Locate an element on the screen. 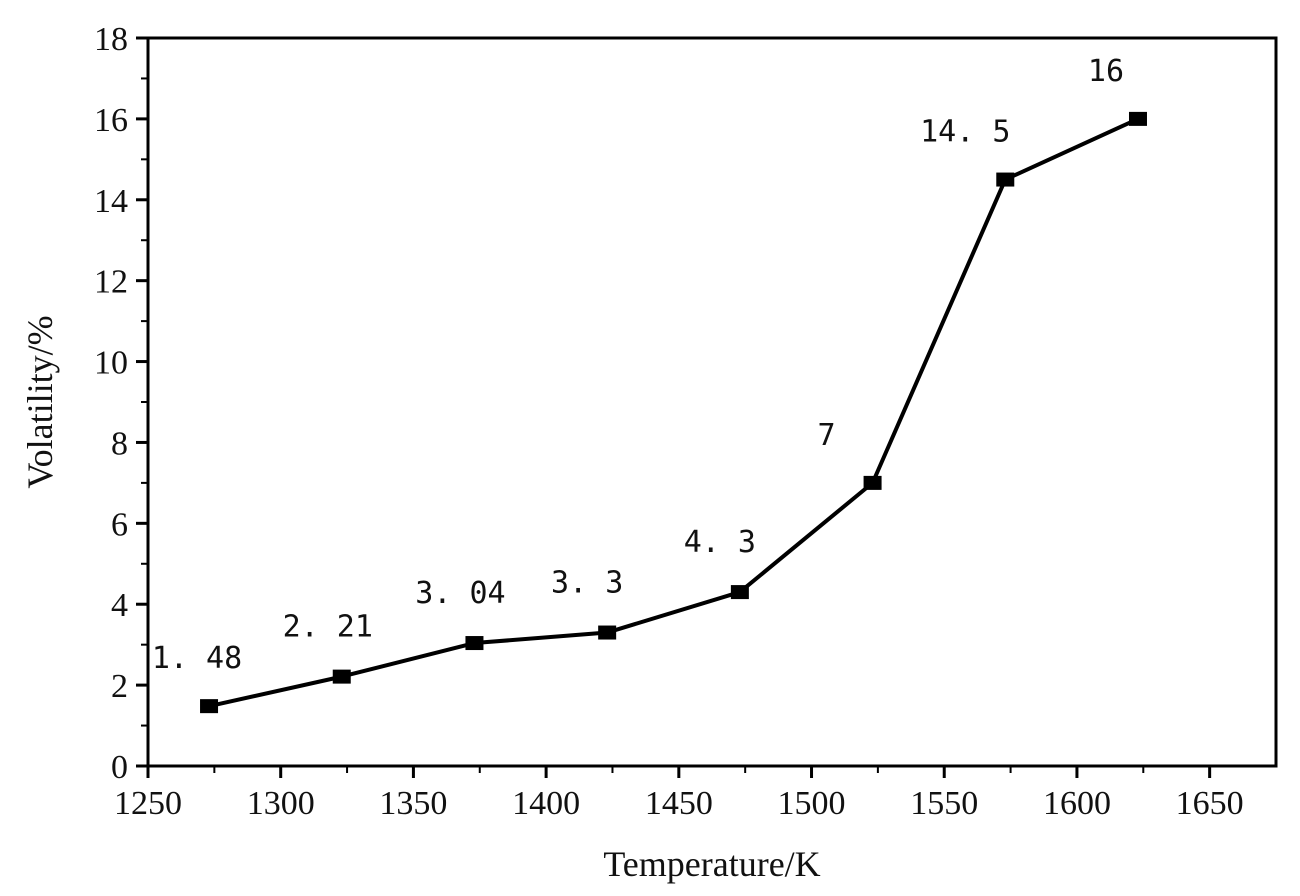  y-tick-label: 8 is located at coordinates (119, 443).